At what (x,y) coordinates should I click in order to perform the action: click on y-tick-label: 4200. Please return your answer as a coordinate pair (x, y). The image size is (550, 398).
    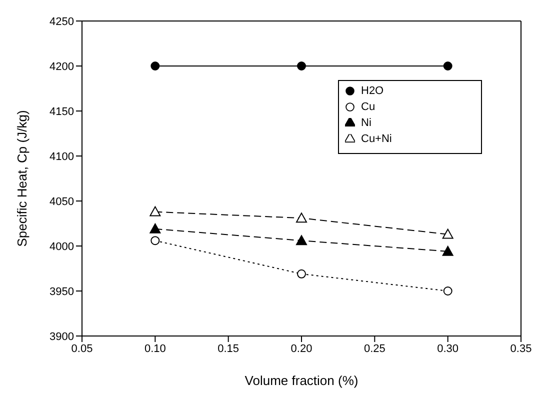
    Looking at the image, I should click on (62, 66).